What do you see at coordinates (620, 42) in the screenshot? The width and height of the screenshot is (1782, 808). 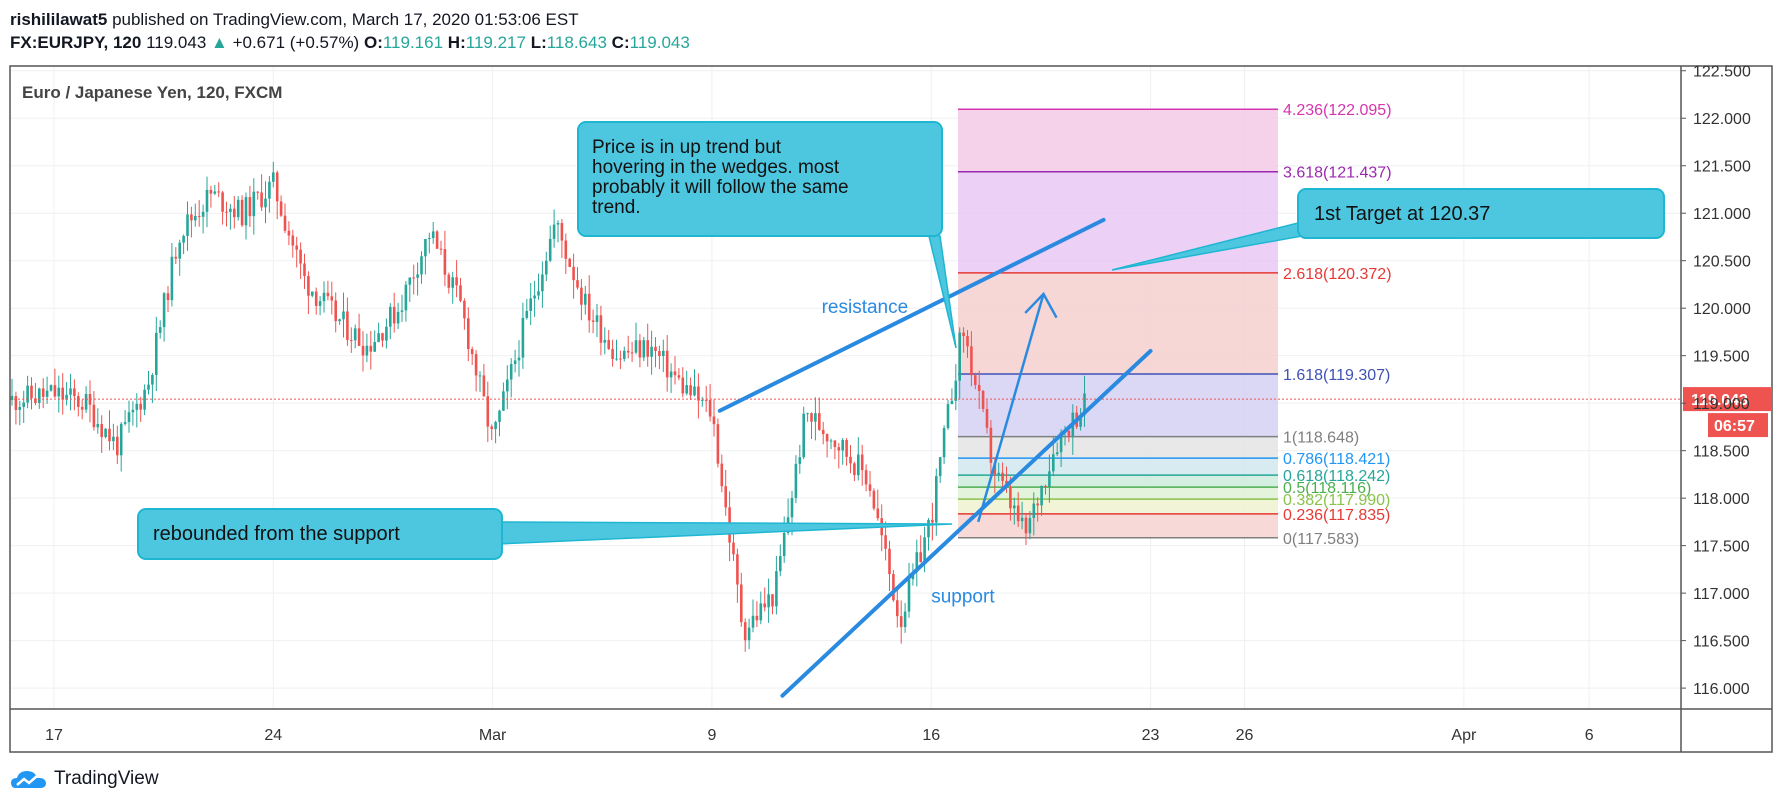 I see `close-label: C:` at bounding box center [620, 42].